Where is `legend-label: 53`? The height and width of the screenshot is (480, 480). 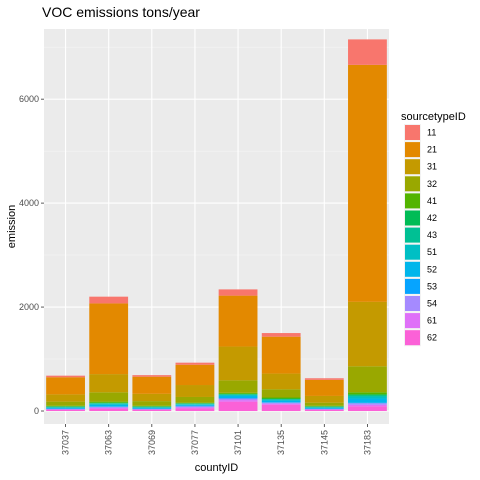 legend-label: 53 is located at coordinates (432, 286).